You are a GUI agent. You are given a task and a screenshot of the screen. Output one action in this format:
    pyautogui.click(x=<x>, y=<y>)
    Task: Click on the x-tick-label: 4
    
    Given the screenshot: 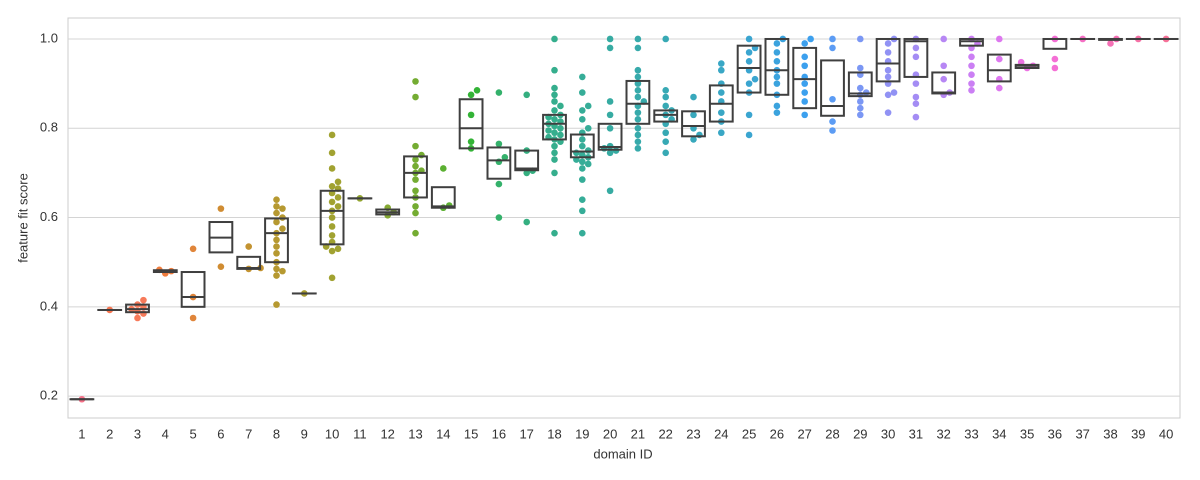 What is the action you would take?
    pyautogui.click(x=165, y=433)
    